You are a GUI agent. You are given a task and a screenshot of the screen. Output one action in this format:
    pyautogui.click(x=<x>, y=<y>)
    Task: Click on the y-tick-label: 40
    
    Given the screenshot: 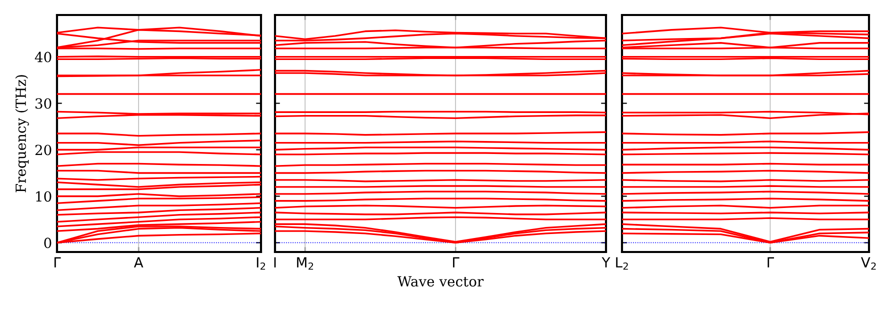 What is the action you would take?
    pyautogui.click(x=43, y=57)
    